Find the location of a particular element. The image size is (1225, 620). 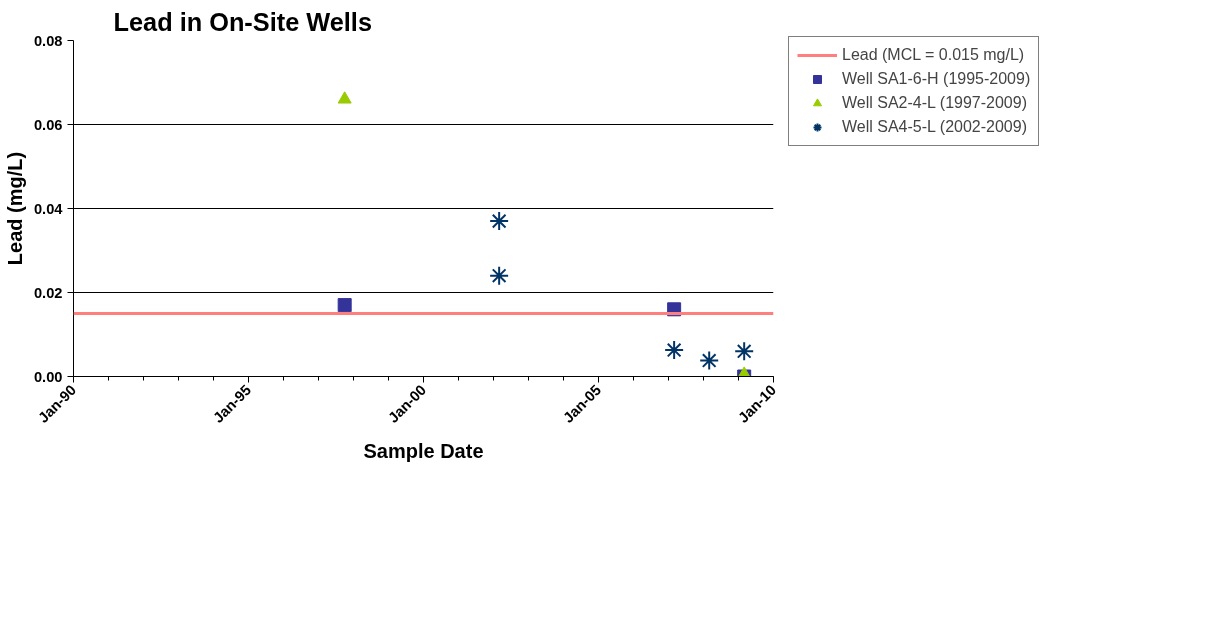

y-tick-label: 0.06 is located at coordinates (48, 124).